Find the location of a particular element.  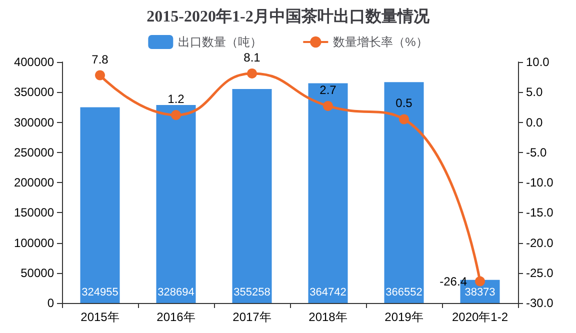

data-label: 38373 is located at coordinates (480, 292).